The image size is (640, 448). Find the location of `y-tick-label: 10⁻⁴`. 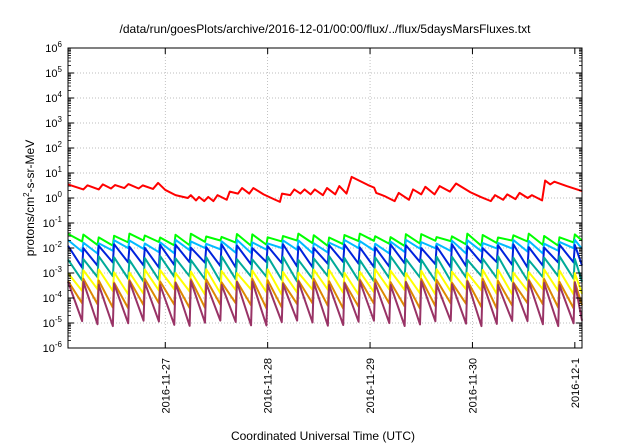

y-tick-label: 10⁻⁴ is located at coordinates (53, 297).